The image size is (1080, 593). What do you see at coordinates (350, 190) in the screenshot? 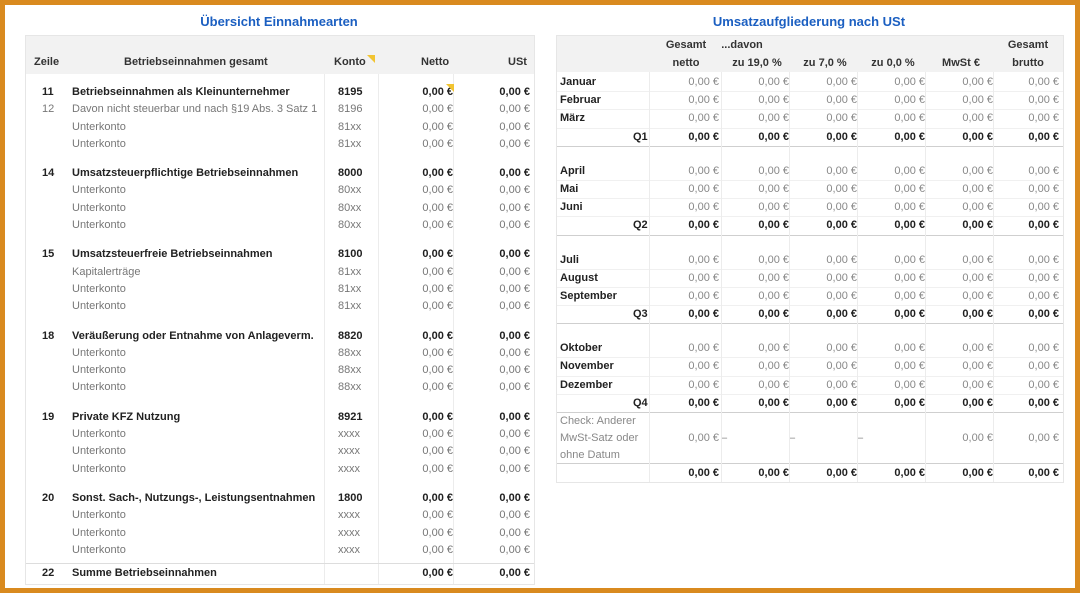
I see `row-konto: 80xx` at bounding box center [350, 190].